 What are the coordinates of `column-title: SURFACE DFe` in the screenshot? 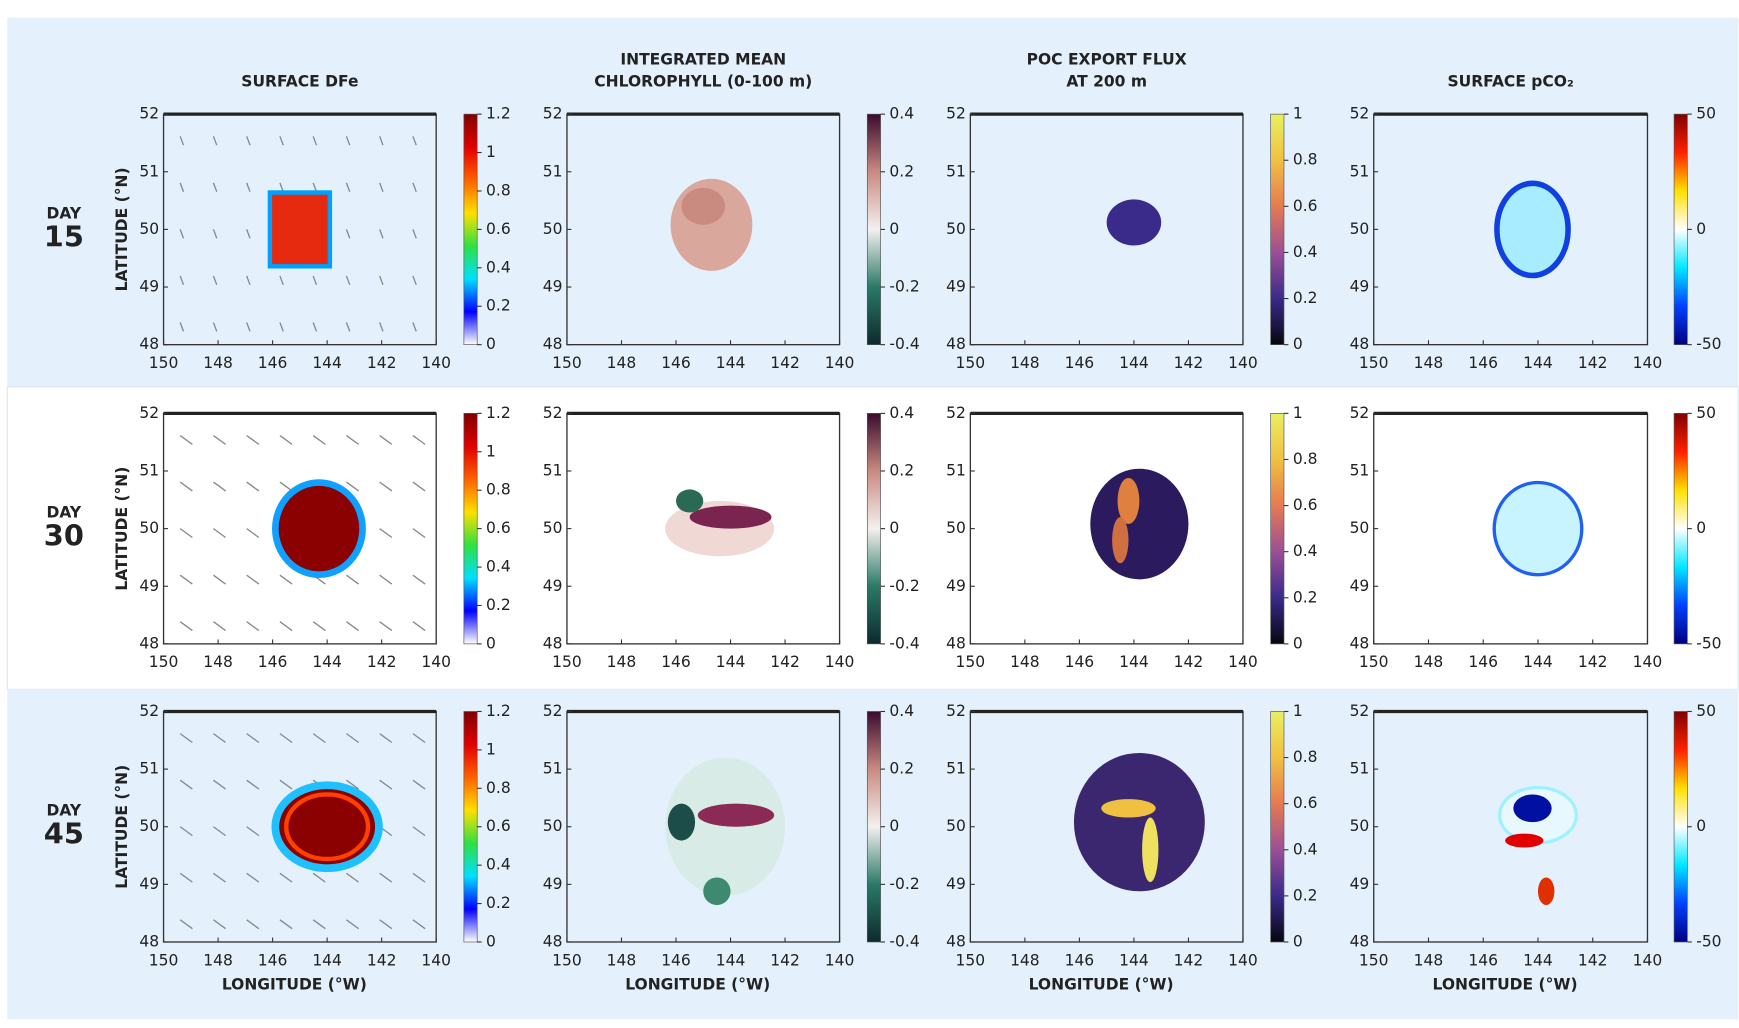 It's located at (299, 82).